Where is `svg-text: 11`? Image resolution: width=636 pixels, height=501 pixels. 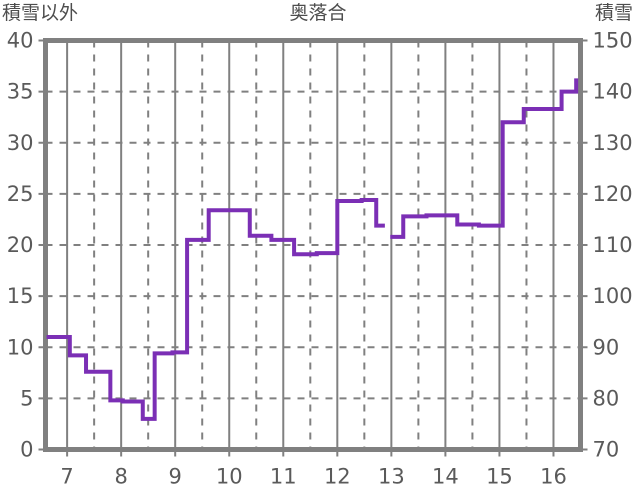
svg-text: 11 is located at coordinates (283, 477).